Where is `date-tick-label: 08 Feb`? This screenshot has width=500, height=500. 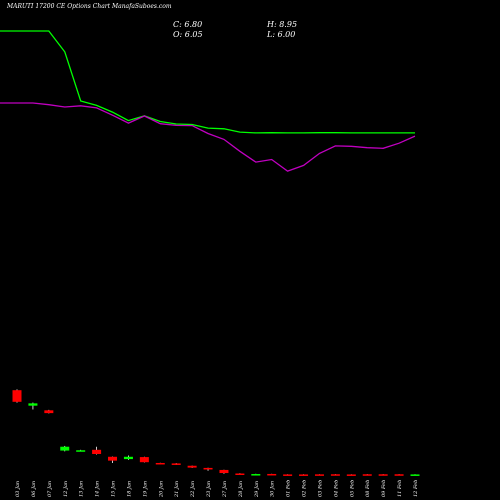 date-tick-label: 08 Feb is located at coordinates (368, 488).